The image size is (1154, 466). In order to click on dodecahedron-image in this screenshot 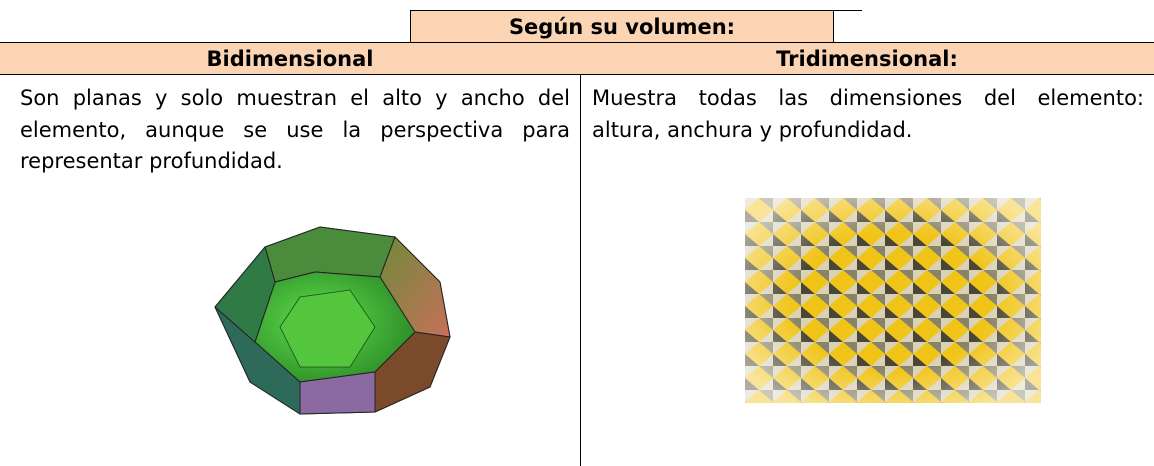, I will do `click(332, 320)`.